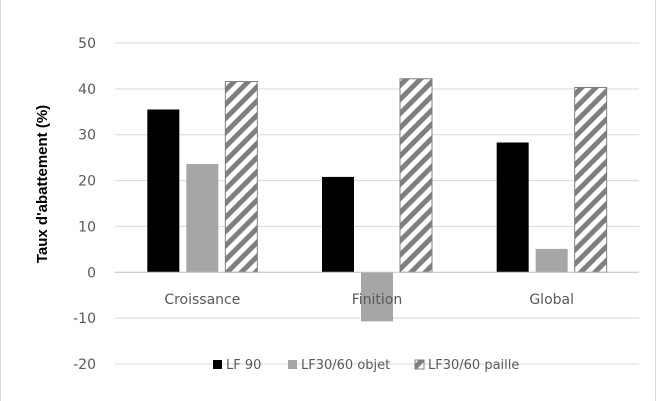 Image resolution: width=656 pixels, height=401 pixels. What do you see at coordinates (84, 319) in the screenshot?
I see `y-tick-label: -10` at bounding box center [84, 319].